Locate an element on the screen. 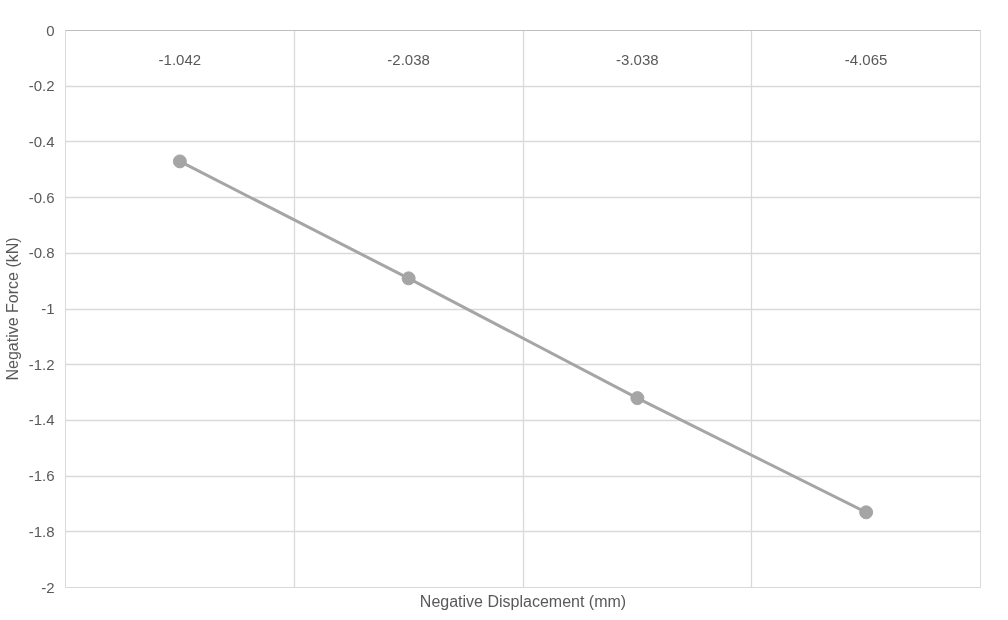 The image size is (1008, 620). y-tick-label: -1.4 is located at coordinates (41, 420).